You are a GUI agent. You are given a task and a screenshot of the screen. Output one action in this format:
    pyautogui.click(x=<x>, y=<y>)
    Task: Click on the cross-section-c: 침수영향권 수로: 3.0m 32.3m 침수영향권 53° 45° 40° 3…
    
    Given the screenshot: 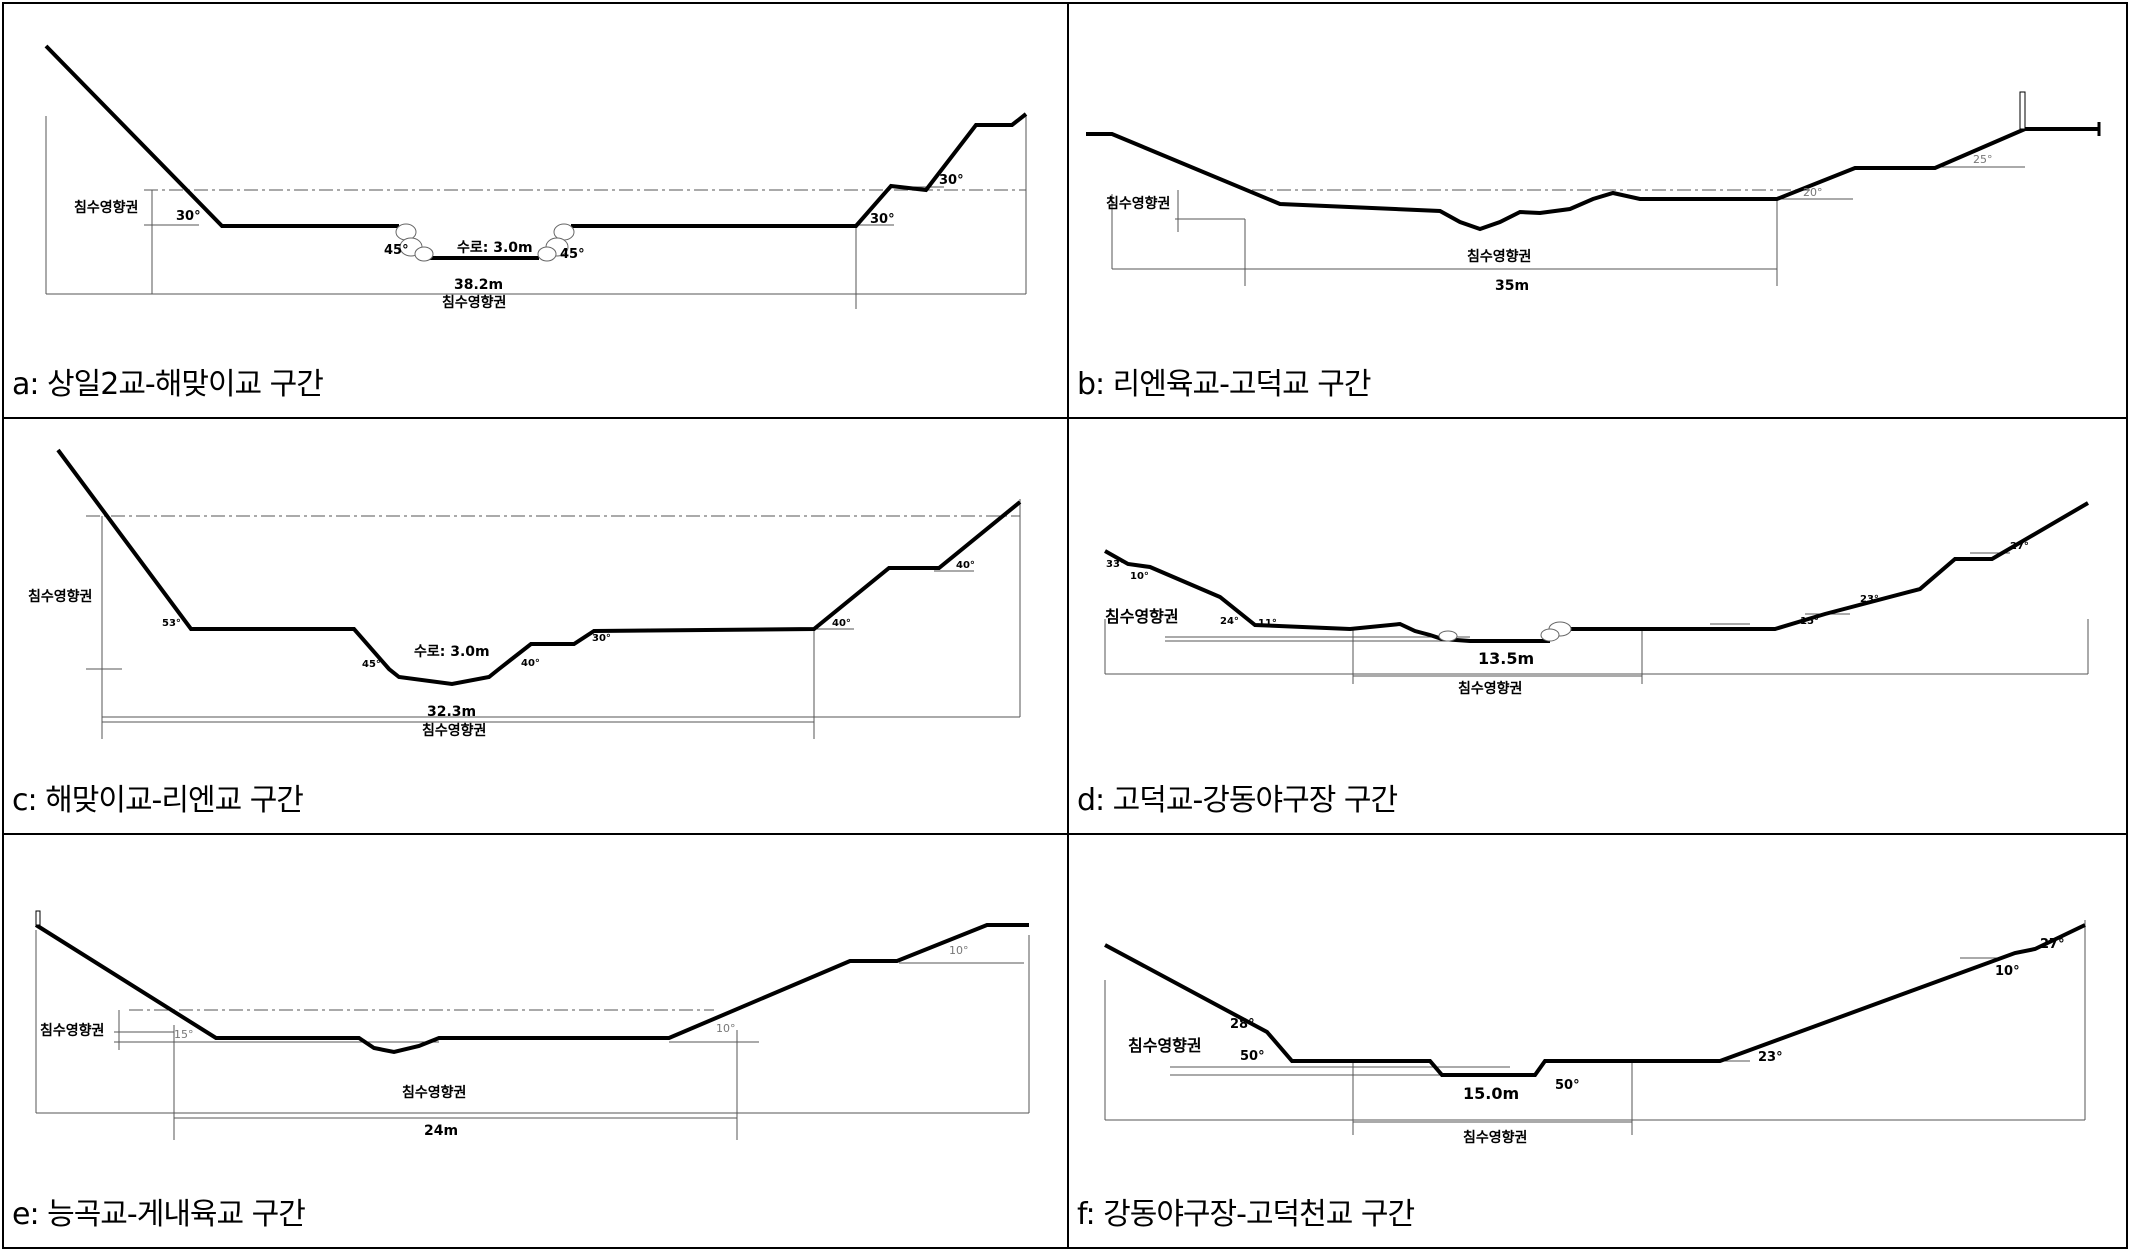 What is the action you would take?
    pyautogui.click(x=525, y=593)
    